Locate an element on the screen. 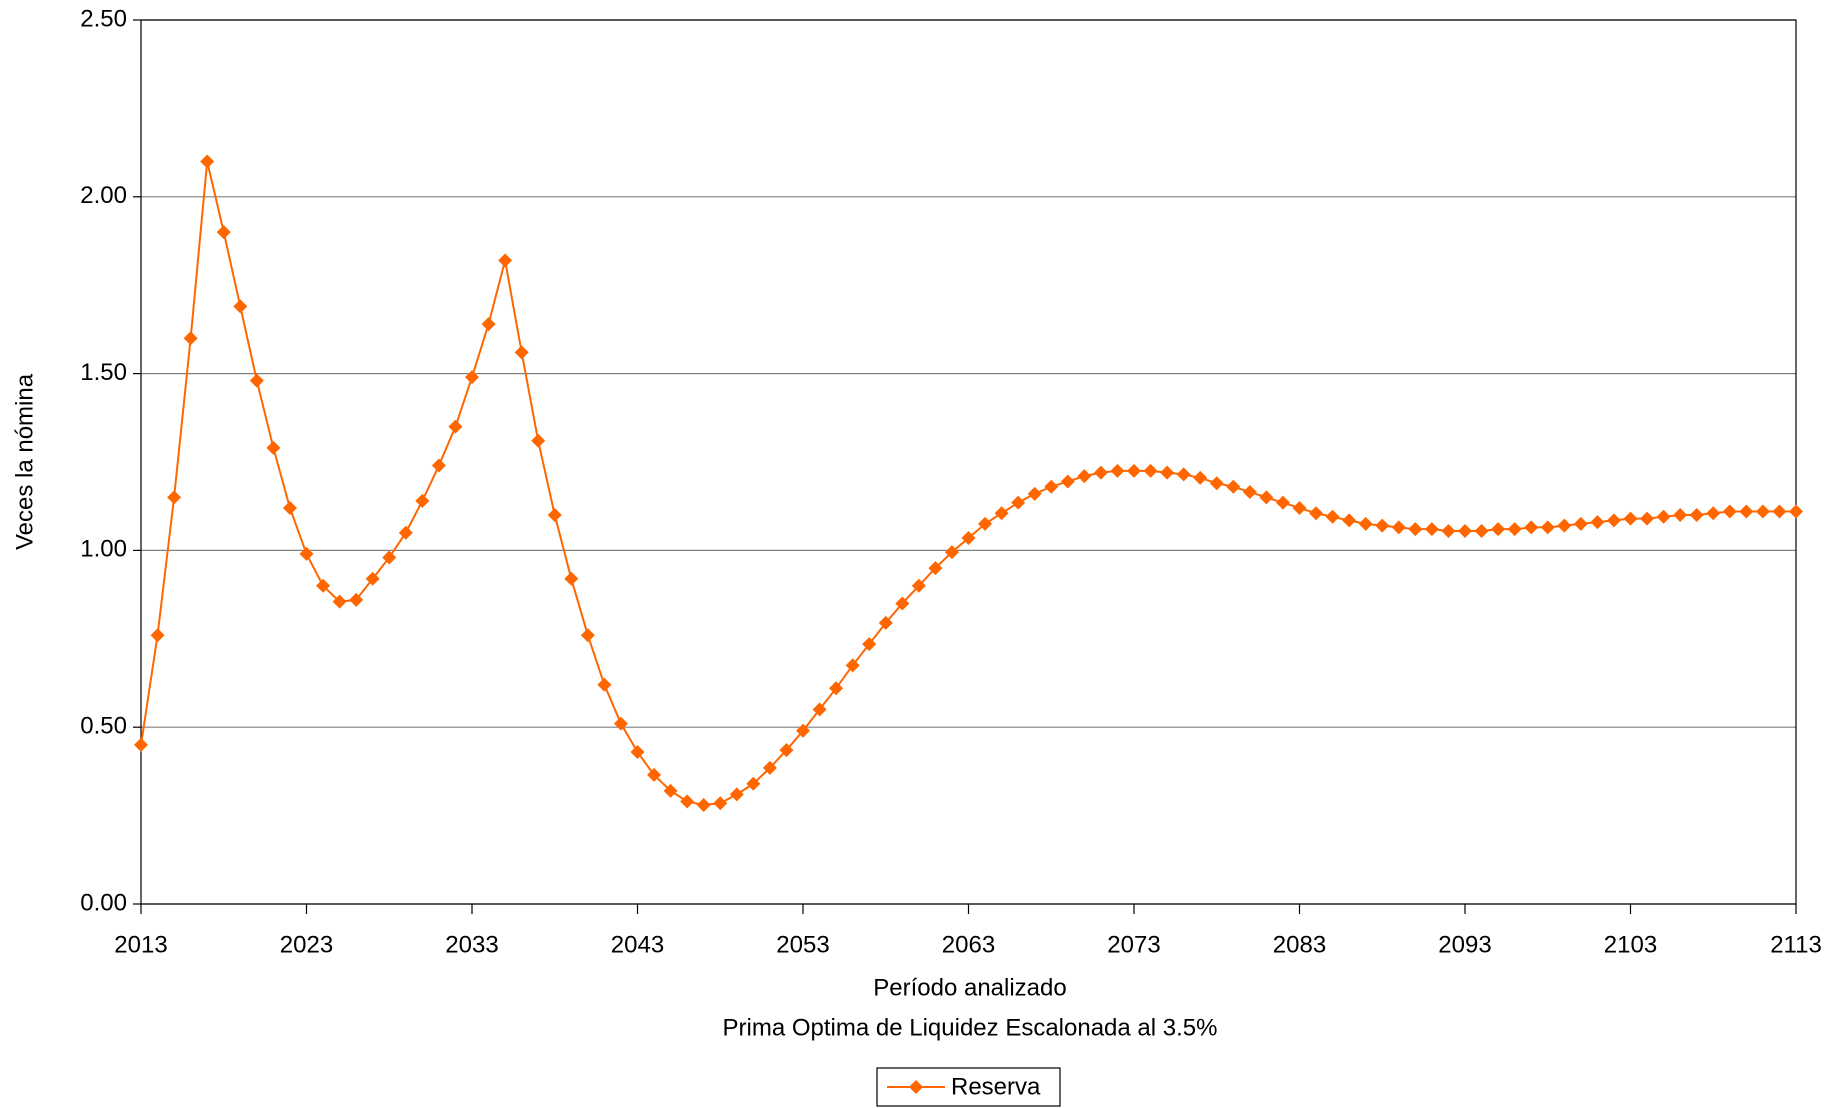  x-tick-label: 2103 is located at coordinates (1630, 944).